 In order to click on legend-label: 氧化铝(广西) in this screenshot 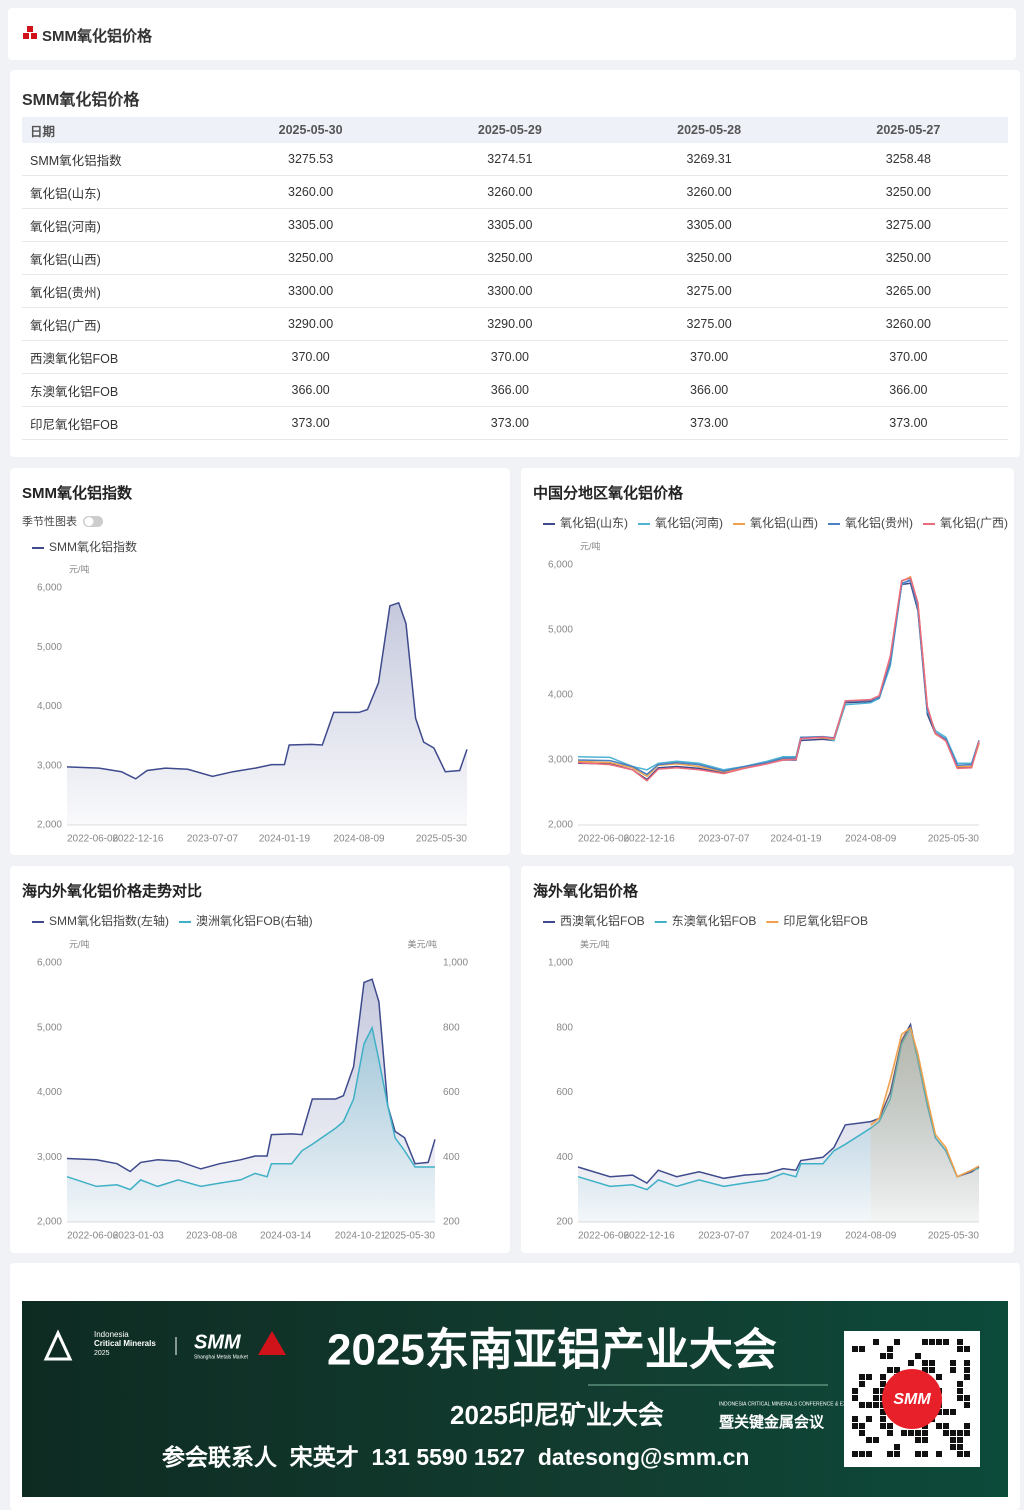, I will do `click(974, 522)`.